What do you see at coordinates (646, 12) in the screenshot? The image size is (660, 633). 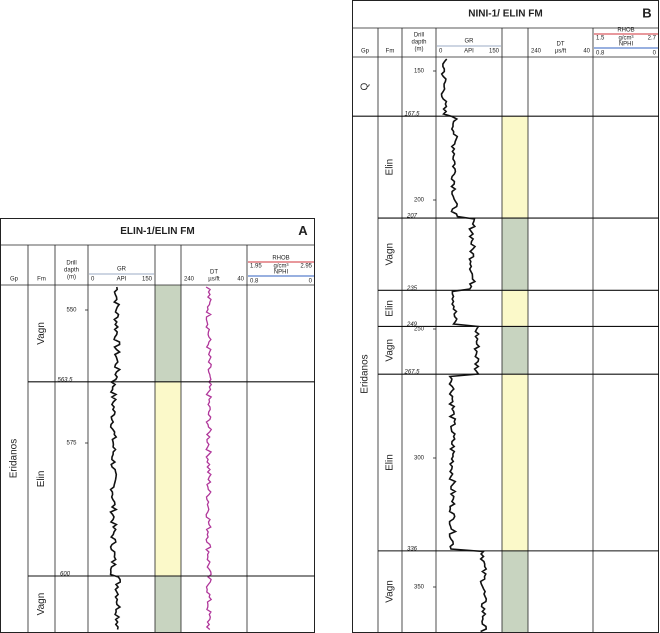 I see `panel-letter: B` at bounding box center [646, 12].